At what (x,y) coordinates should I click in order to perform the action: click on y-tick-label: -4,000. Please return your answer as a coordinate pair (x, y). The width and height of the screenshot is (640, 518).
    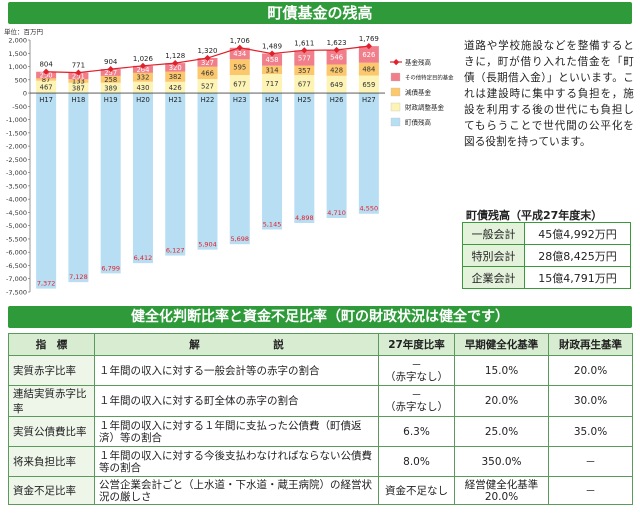
    Looking at the image, I should click on (16, 200).